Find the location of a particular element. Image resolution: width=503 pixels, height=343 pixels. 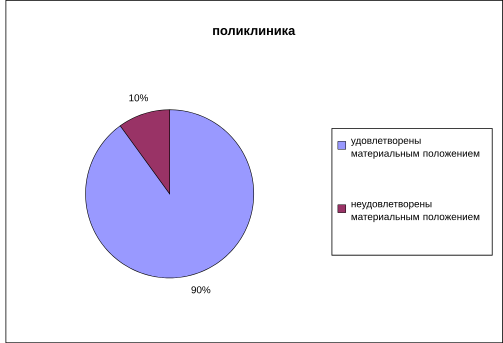

legend-label: удовлетворены материальным положением is located at coordinates (415, 148).